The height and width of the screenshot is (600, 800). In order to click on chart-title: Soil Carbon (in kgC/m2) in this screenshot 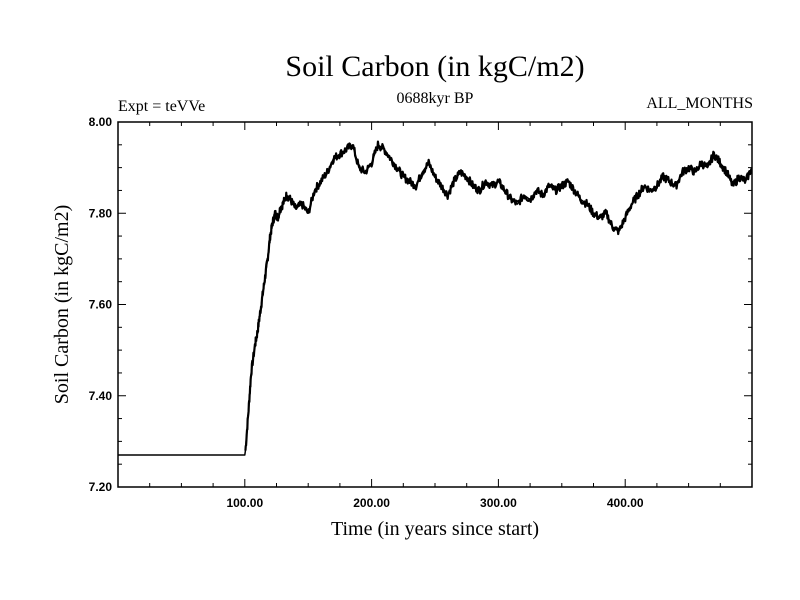, I will do `click(435, 66)`.